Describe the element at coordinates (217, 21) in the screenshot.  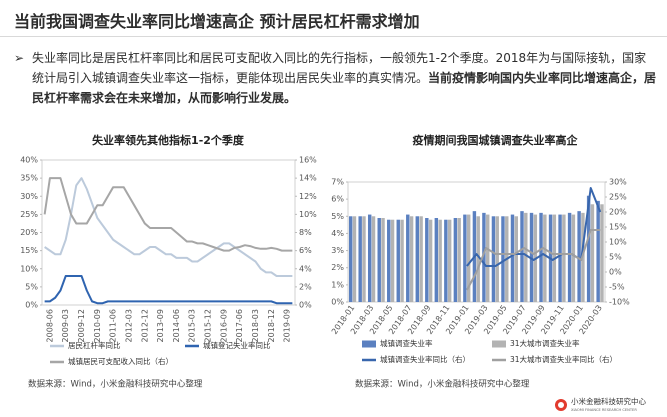
I see `slide-title: 当前我国调查失业率同比增速高企 预计居民杠杆需求增加` at that location.